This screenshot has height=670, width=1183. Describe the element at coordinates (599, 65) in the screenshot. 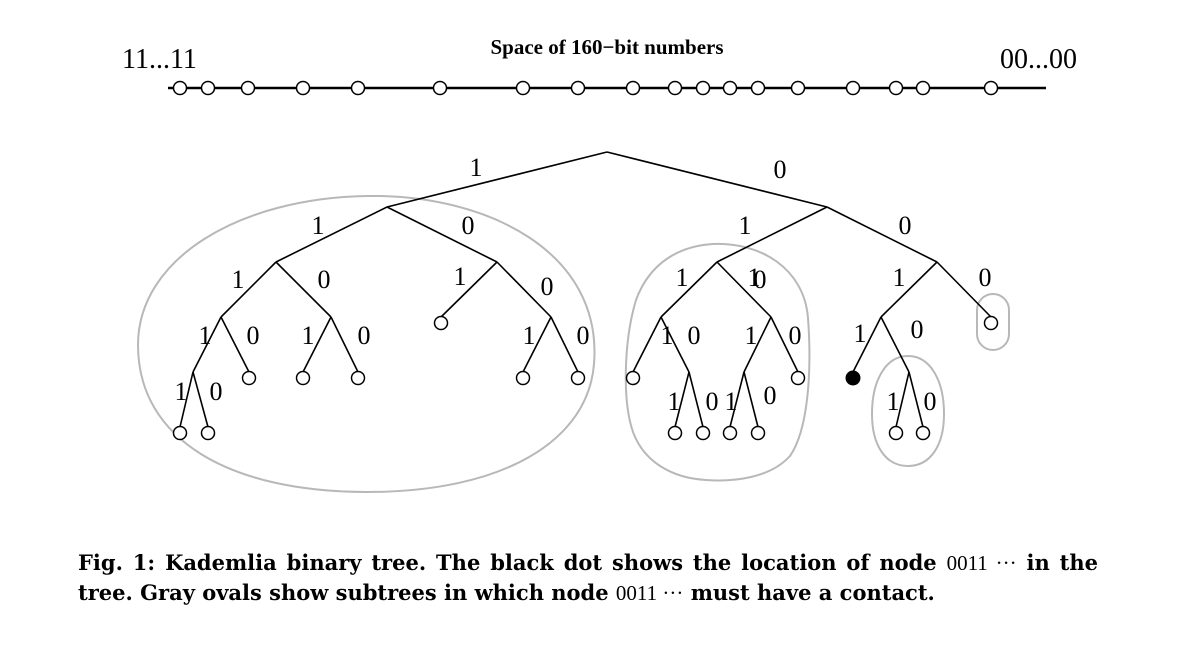

I see `number-line: Space of 160−bit numbers 11...11 00...00` at that location.